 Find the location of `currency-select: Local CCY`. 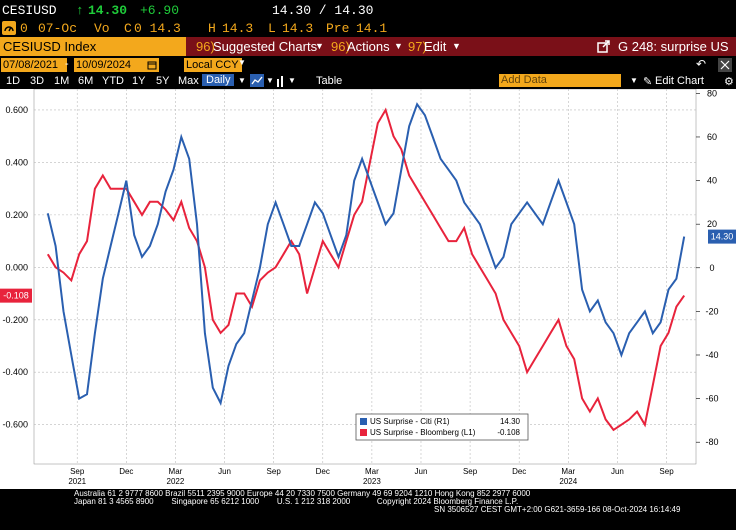

currency-select: Local CCY is located at coordinates (213, 65).